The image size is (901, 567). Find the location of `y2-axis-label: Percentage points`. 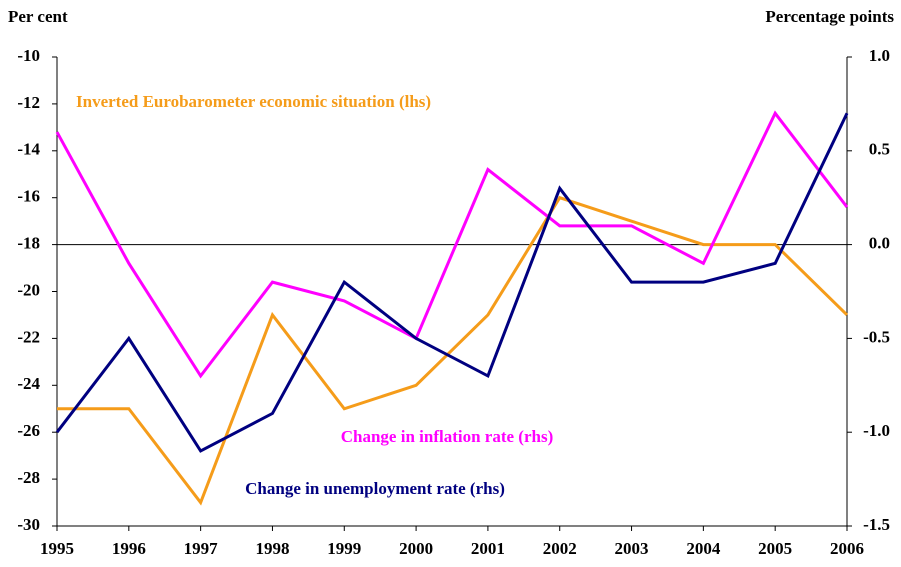

y2-axis-label: Percentage points is located at coordinates (829, 16).